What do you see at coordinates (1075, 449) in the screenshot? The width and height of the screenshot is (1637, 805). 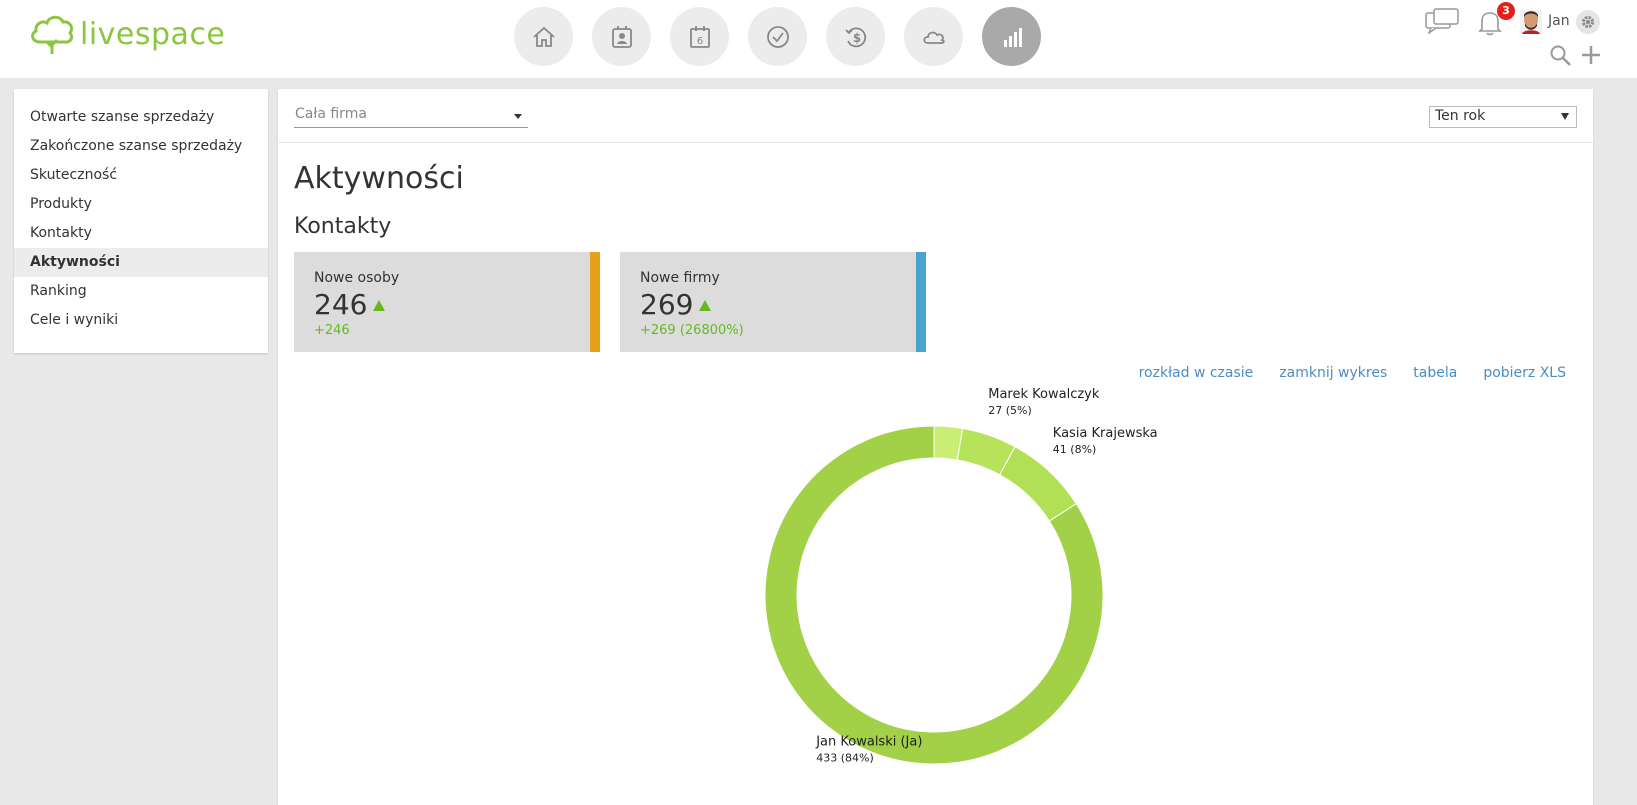 I see `slice-label-value: 41 (8%)` at bounding box center [1075, 449].